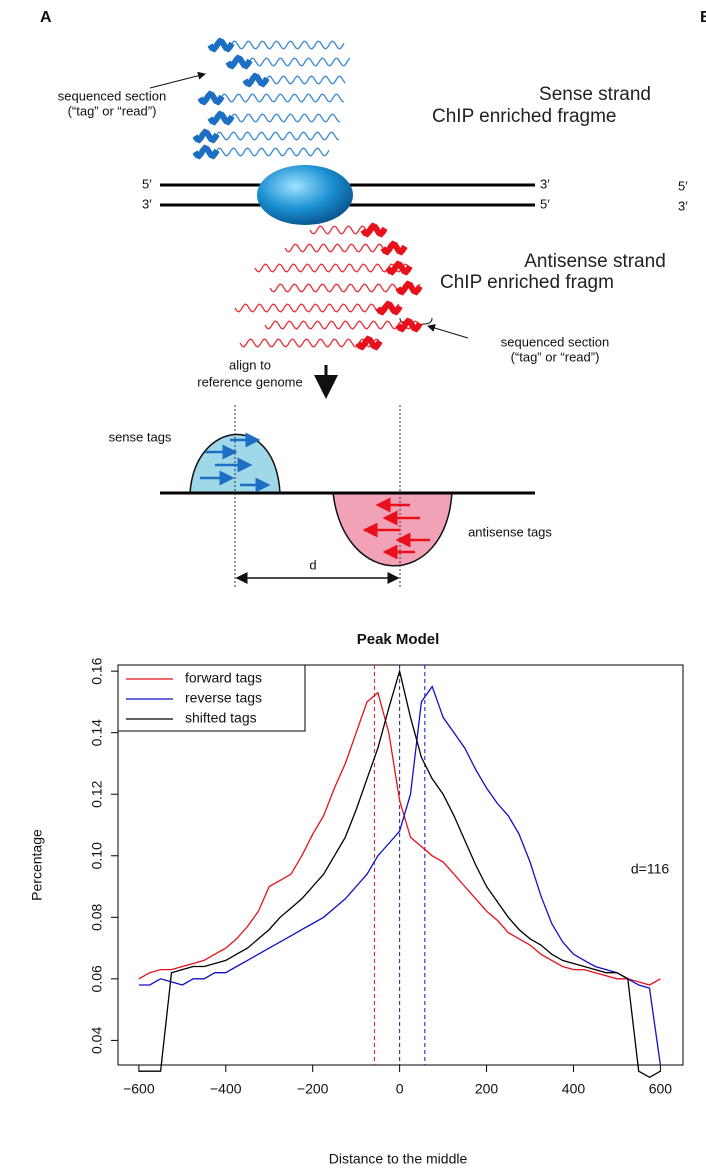 This screenshot has height=1171, width=706. What do you see at coordinates (524, 116) in the screenshot?
I see `label: ChIP enriched fragme` at bounding box center [524, 116].